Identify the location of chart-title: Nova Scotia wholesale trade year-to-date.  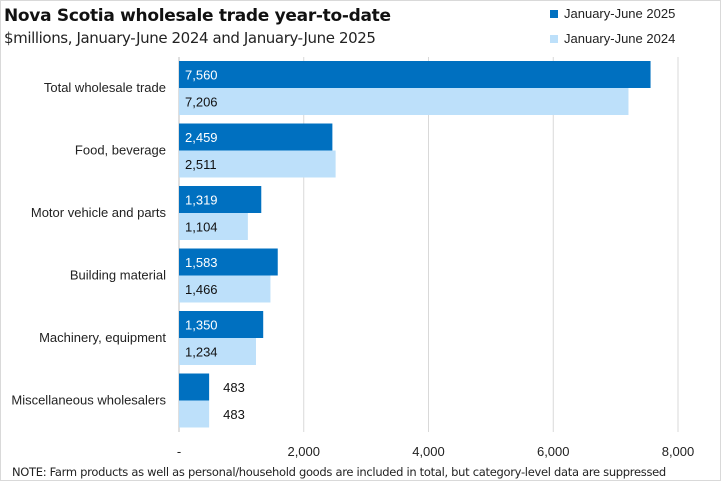
(197, 16).